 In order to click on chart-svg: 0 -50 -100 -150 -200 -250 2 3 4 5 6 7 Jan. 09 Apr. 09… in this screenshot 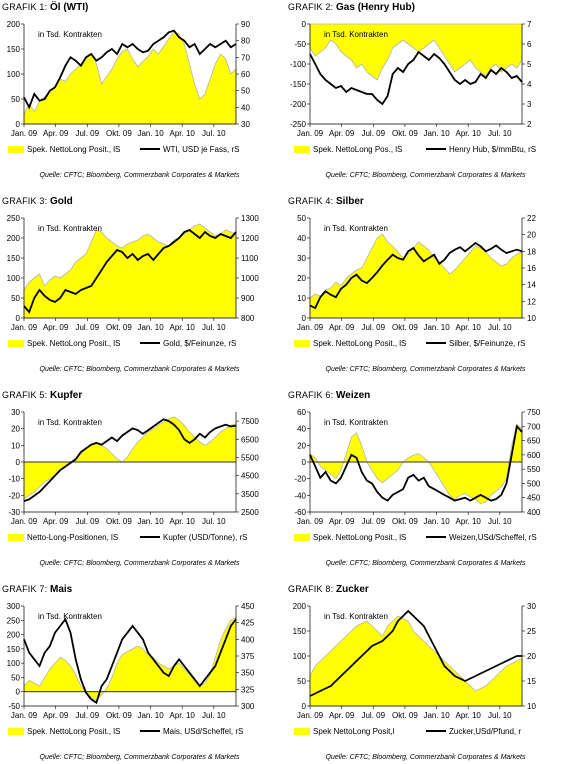, I will do `click(413, 87)`.